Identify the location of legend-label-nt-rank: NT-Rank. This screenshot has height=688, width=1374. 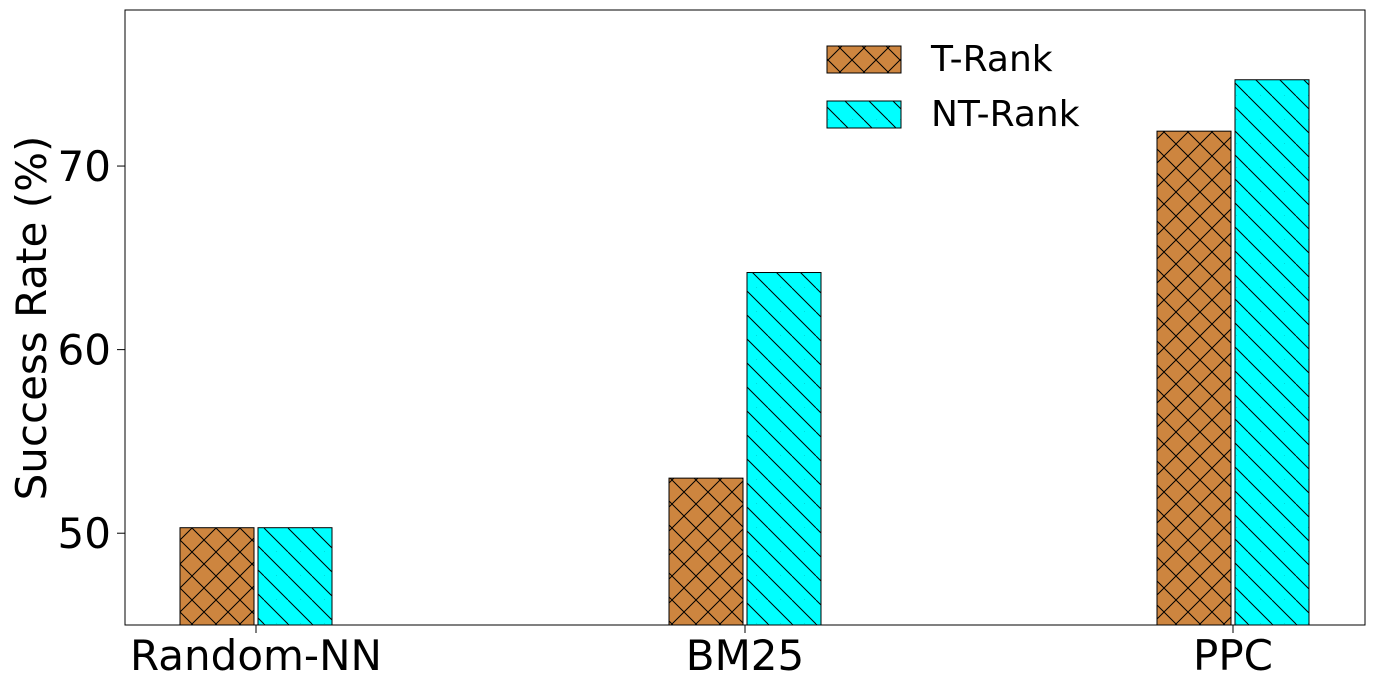
(1005, 114).